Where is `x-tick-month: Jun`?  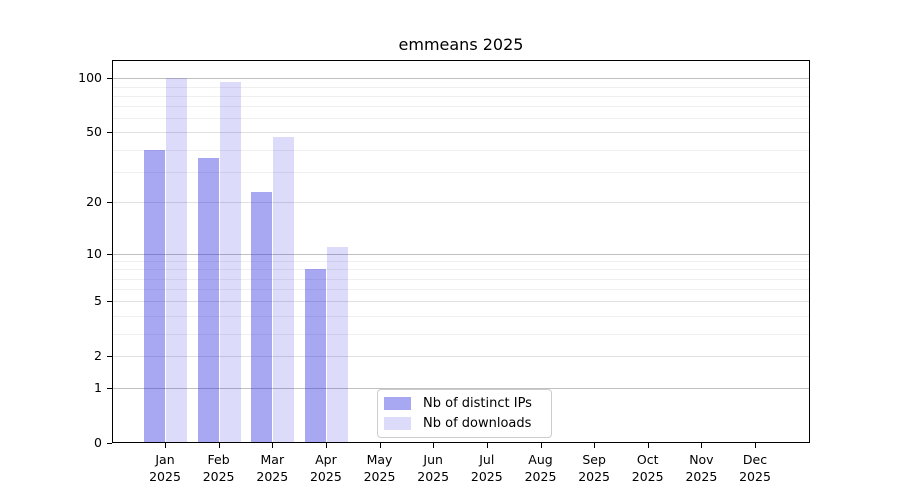
x-tick-month: Jun is located at coordinates (433, 459).